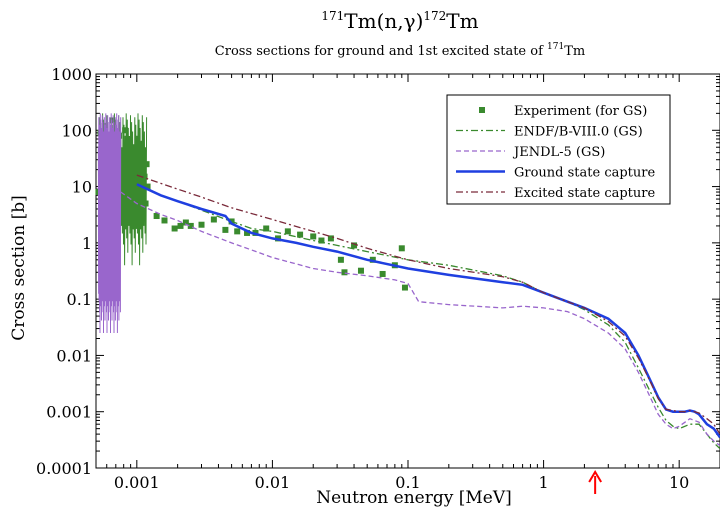  I want to click on legend-item: Experiment (for GS), so click(563, 111).